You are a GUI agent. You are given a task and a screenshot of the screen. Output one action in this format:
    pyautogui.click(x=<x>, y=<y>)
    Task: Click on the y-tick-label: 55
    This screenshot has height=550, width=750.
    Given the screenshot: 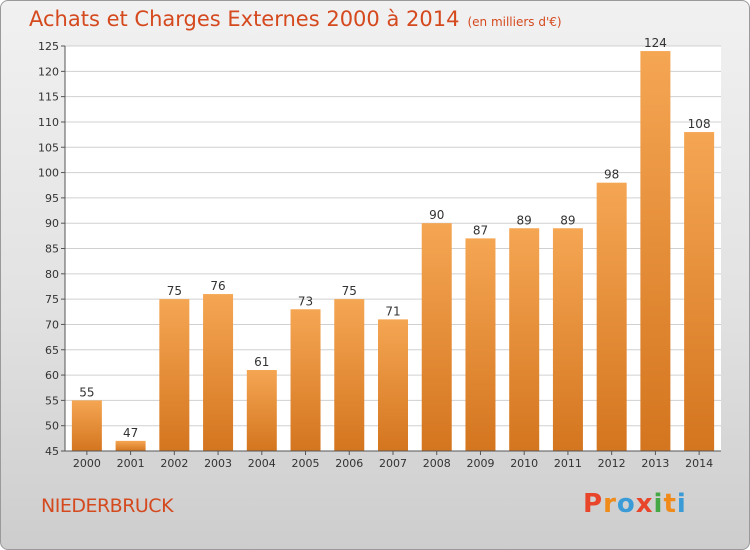 What is the action you would take?
    pyautogui.click(x=52, y=400)
    